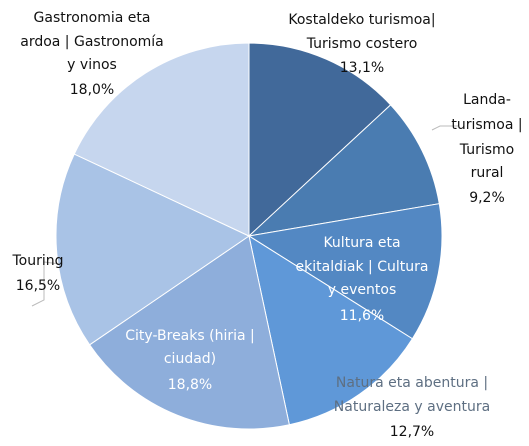 This screenshot has width=529, height=446. What do you see at coordinates (362, 290) in the screenshot?
I see `slice-label: y eventos` at bounding box center [362, 290].